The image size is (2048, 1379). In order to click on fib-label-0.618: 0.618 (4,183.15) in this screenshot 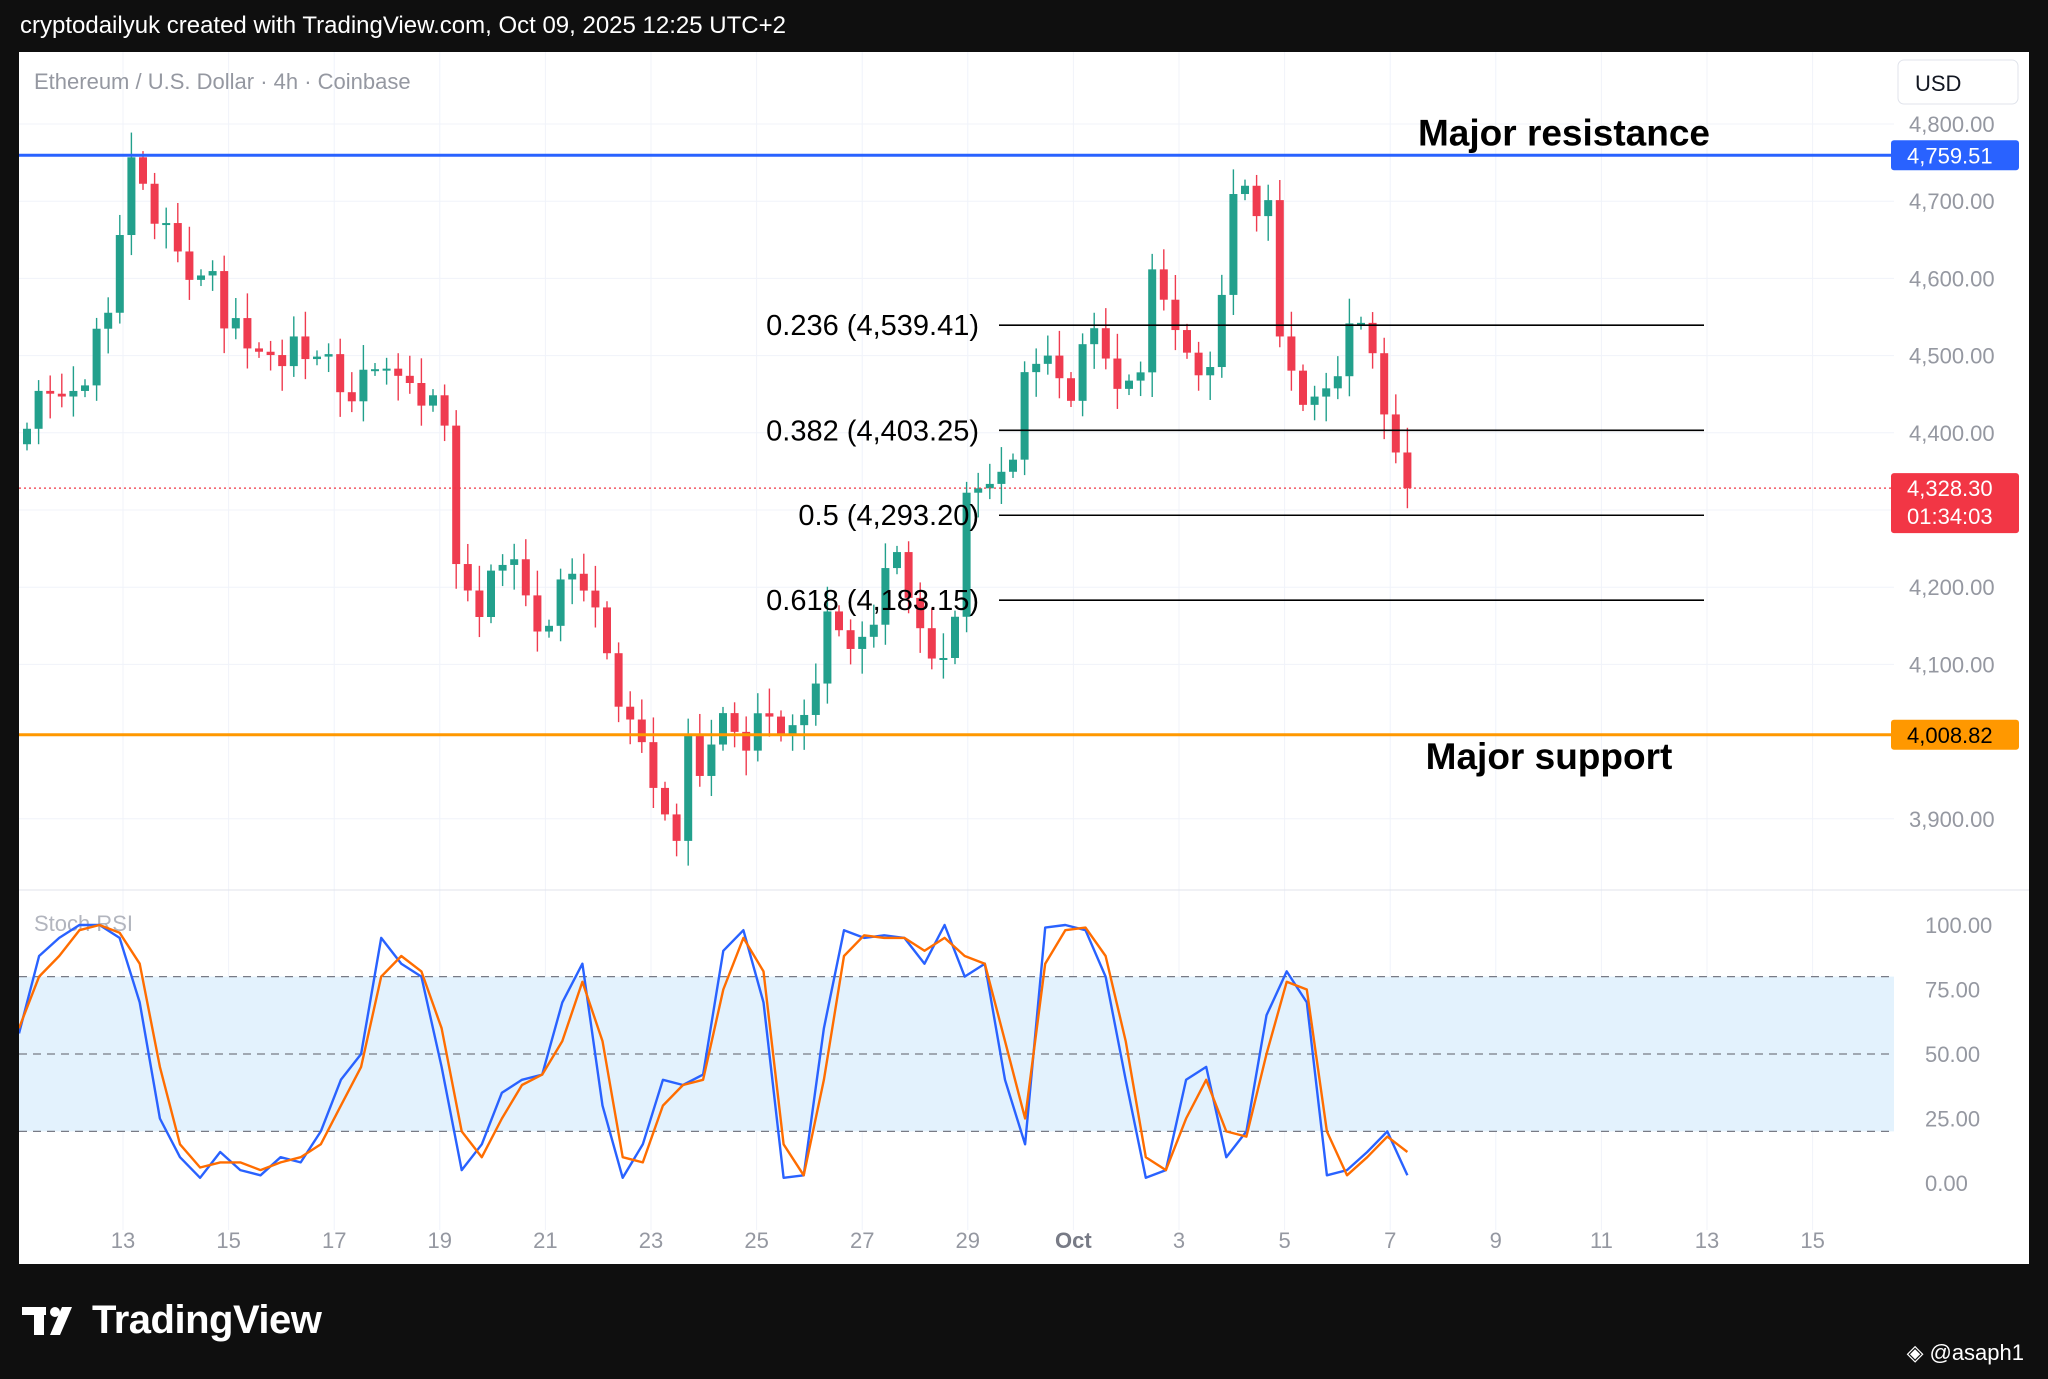, I will do `click(872, 601)`.